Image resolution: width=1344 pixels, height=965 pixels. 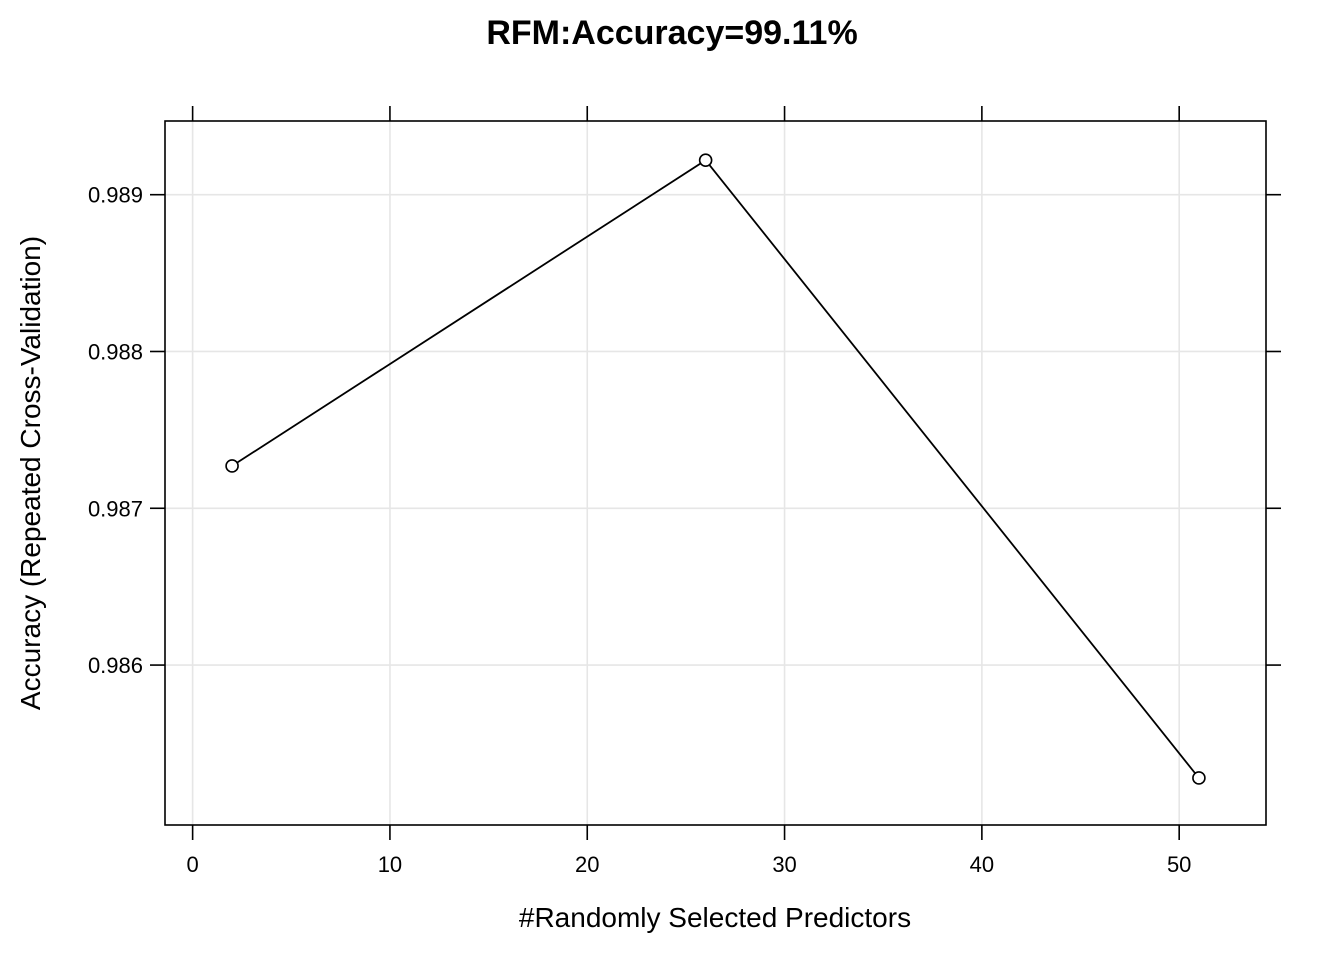 I want to click on y-tick-label: 0.989, so click(x=115, y=195).